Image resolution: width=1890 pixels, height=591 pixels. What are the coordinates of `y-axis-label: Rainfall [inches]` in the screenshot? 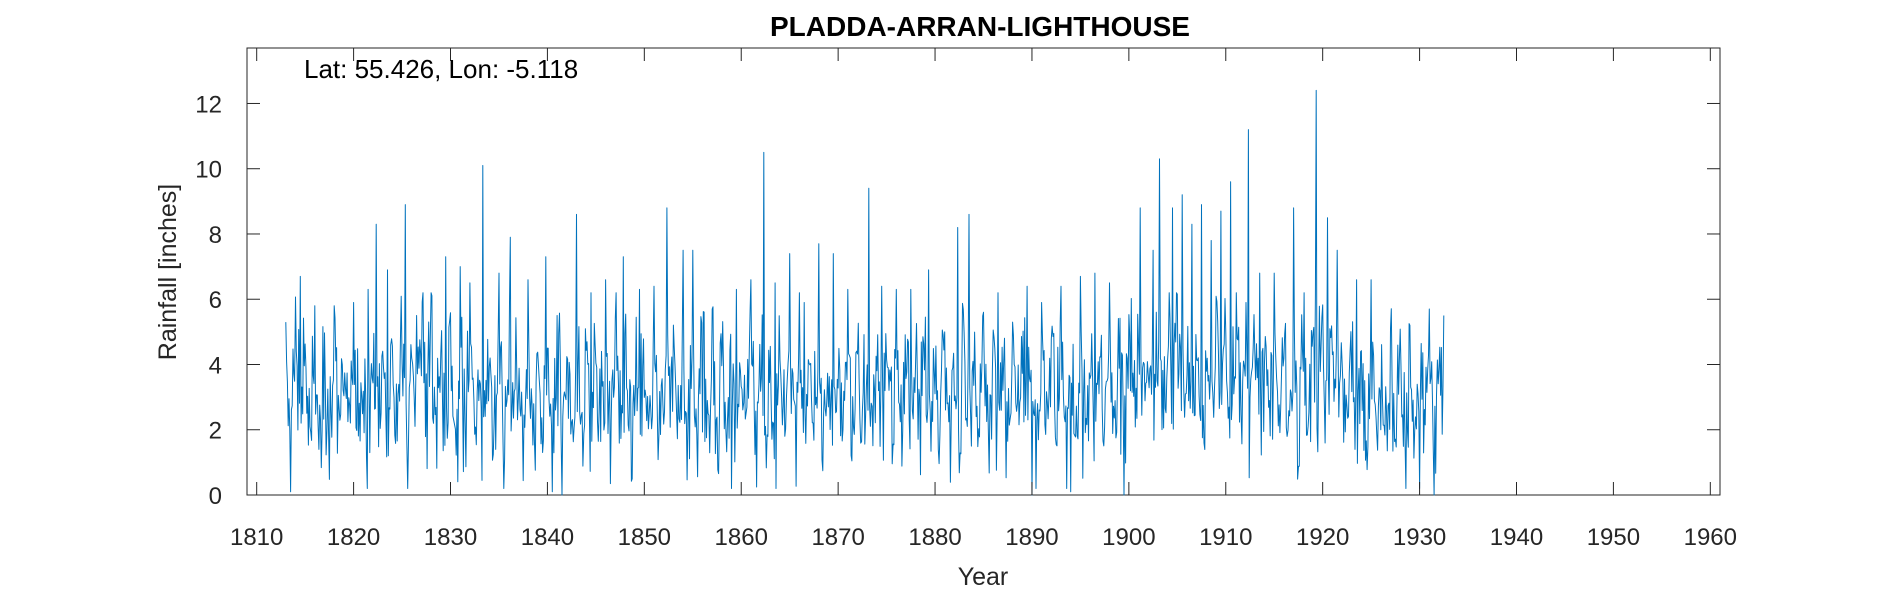 It's located at (168, 272).